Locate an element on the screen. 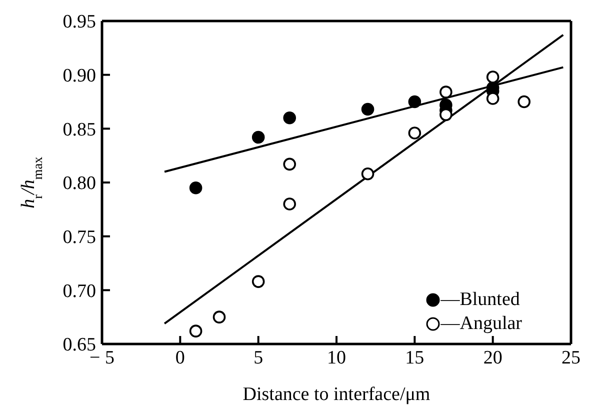 This screenshot has width=590, height=416. legend-label: —Angular is located at coordinates (481, 324).